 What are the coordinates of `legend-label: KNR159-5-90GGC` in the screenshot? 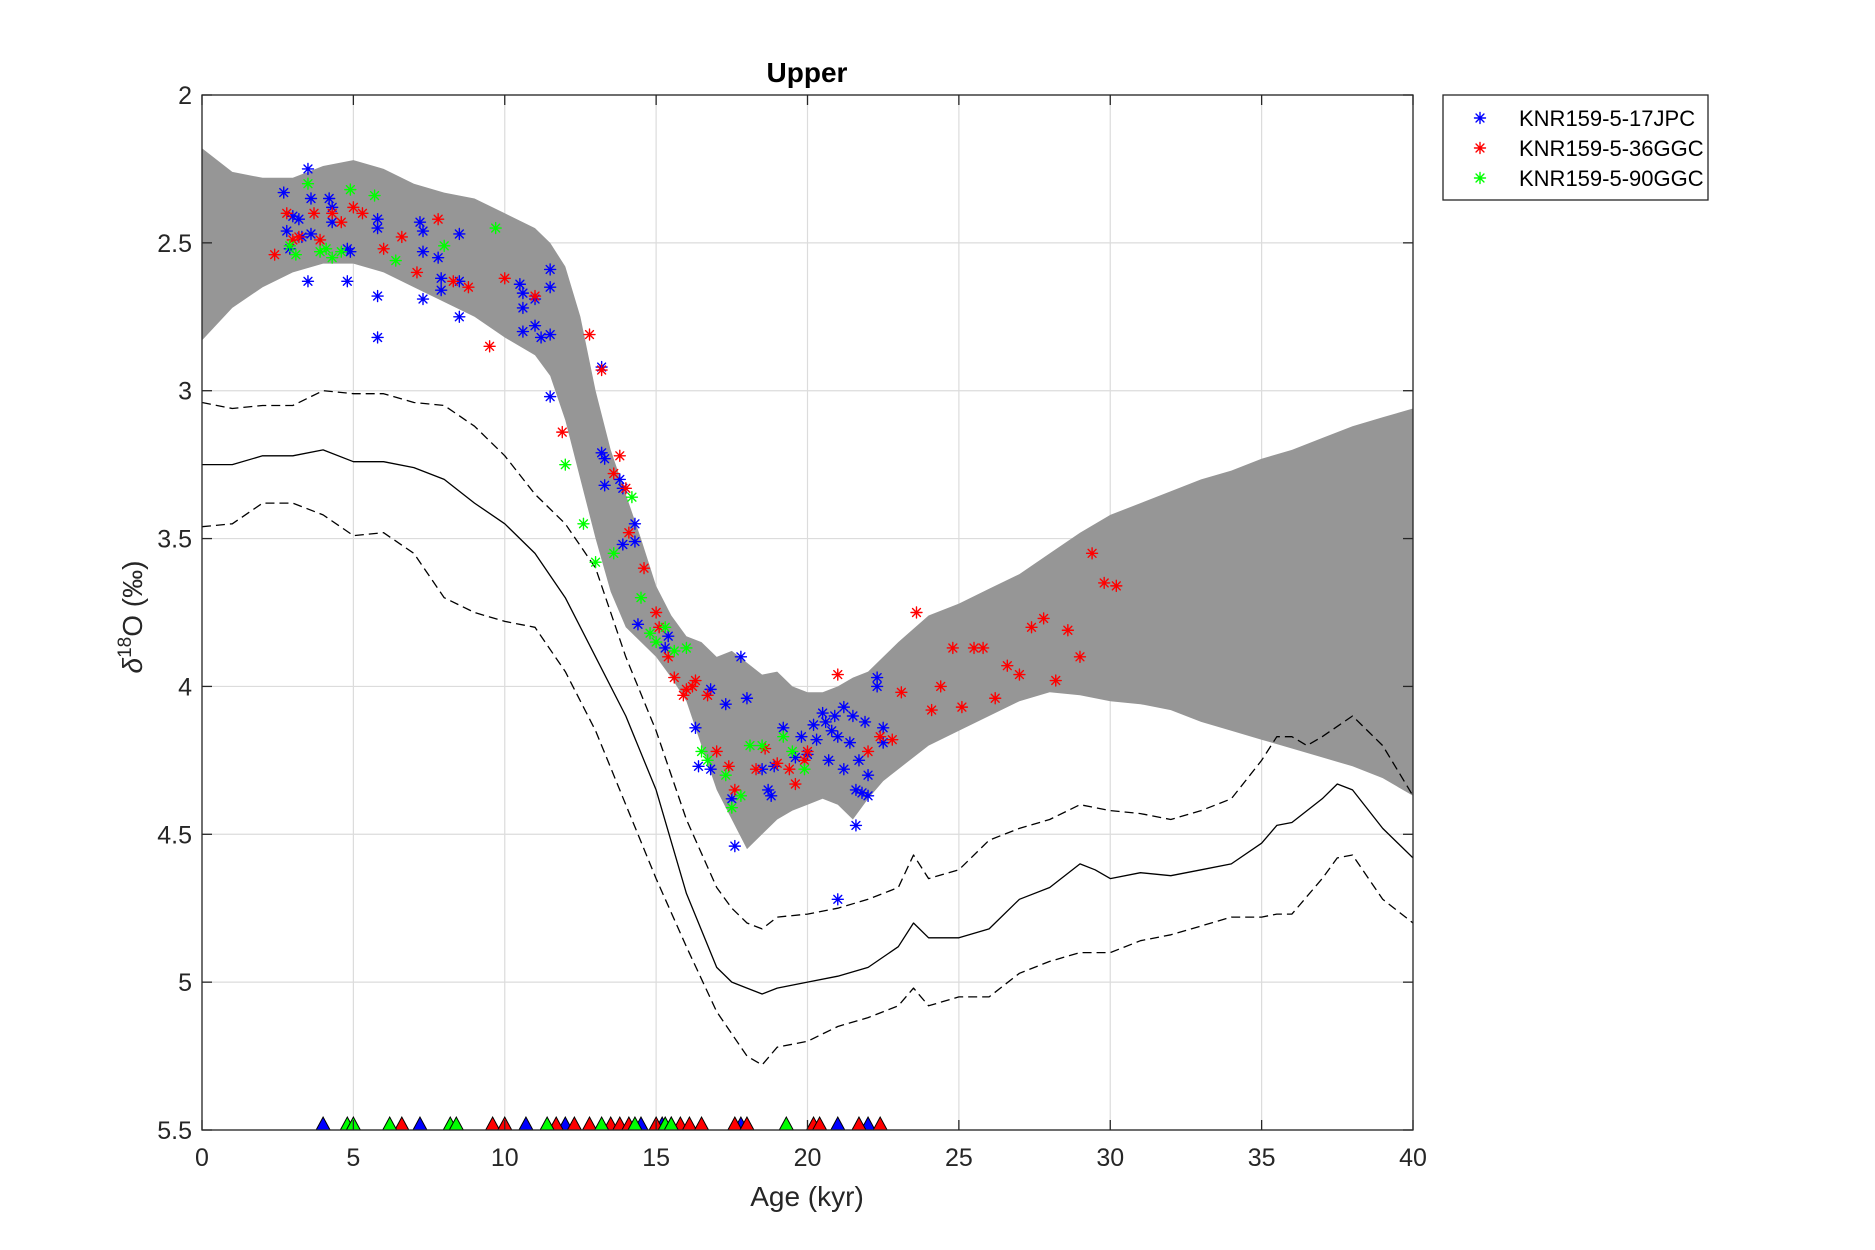 It's located at (1611, 178).